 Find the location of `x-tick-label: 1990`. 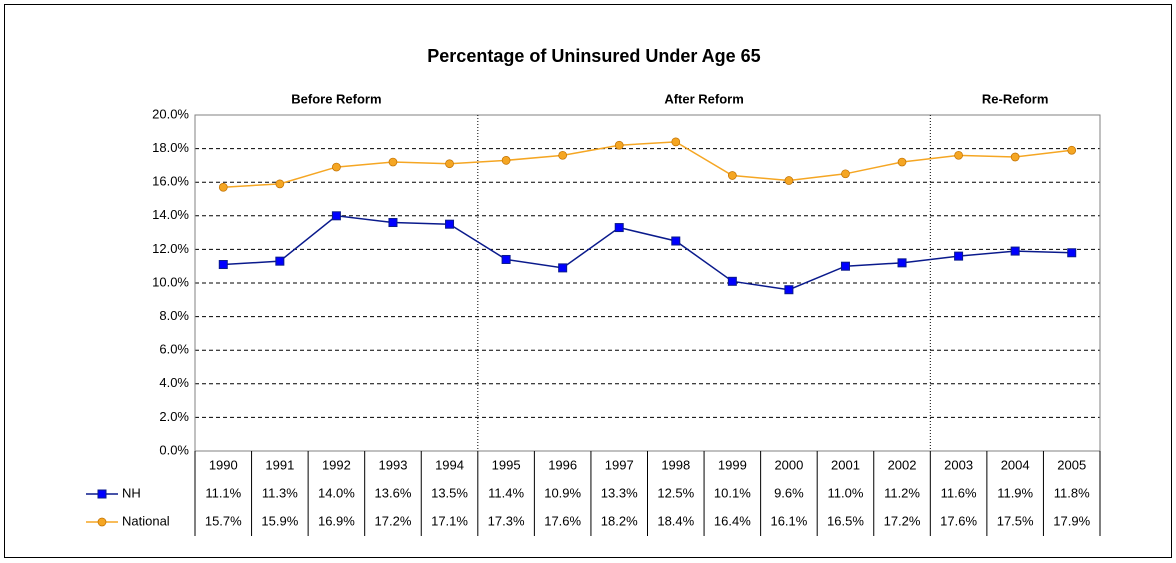

x-tick-label: 1990 is located at coordinates (223, 464).